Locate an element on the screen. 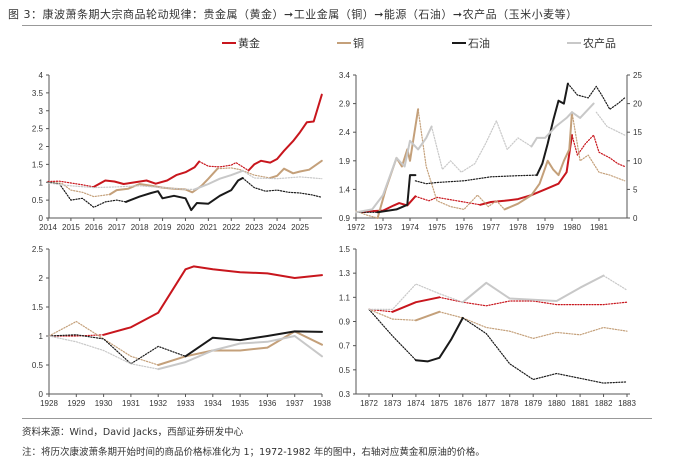 This screenshot has width=693, height=464. y-tick-label: 2.9 is located at coordinates (345, 104).